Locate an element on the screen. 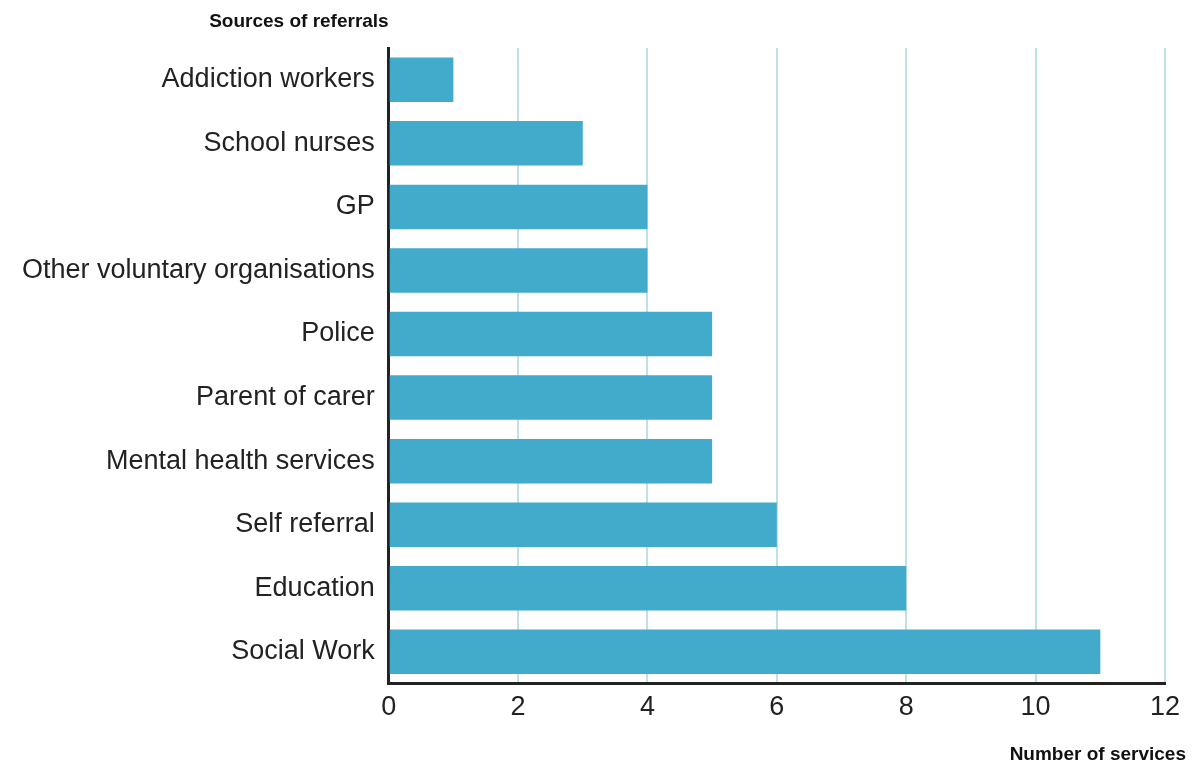 The width and height of the screenshot is (1197, 776). y-tick-label: School nurses is located at coordinates (289, 141).